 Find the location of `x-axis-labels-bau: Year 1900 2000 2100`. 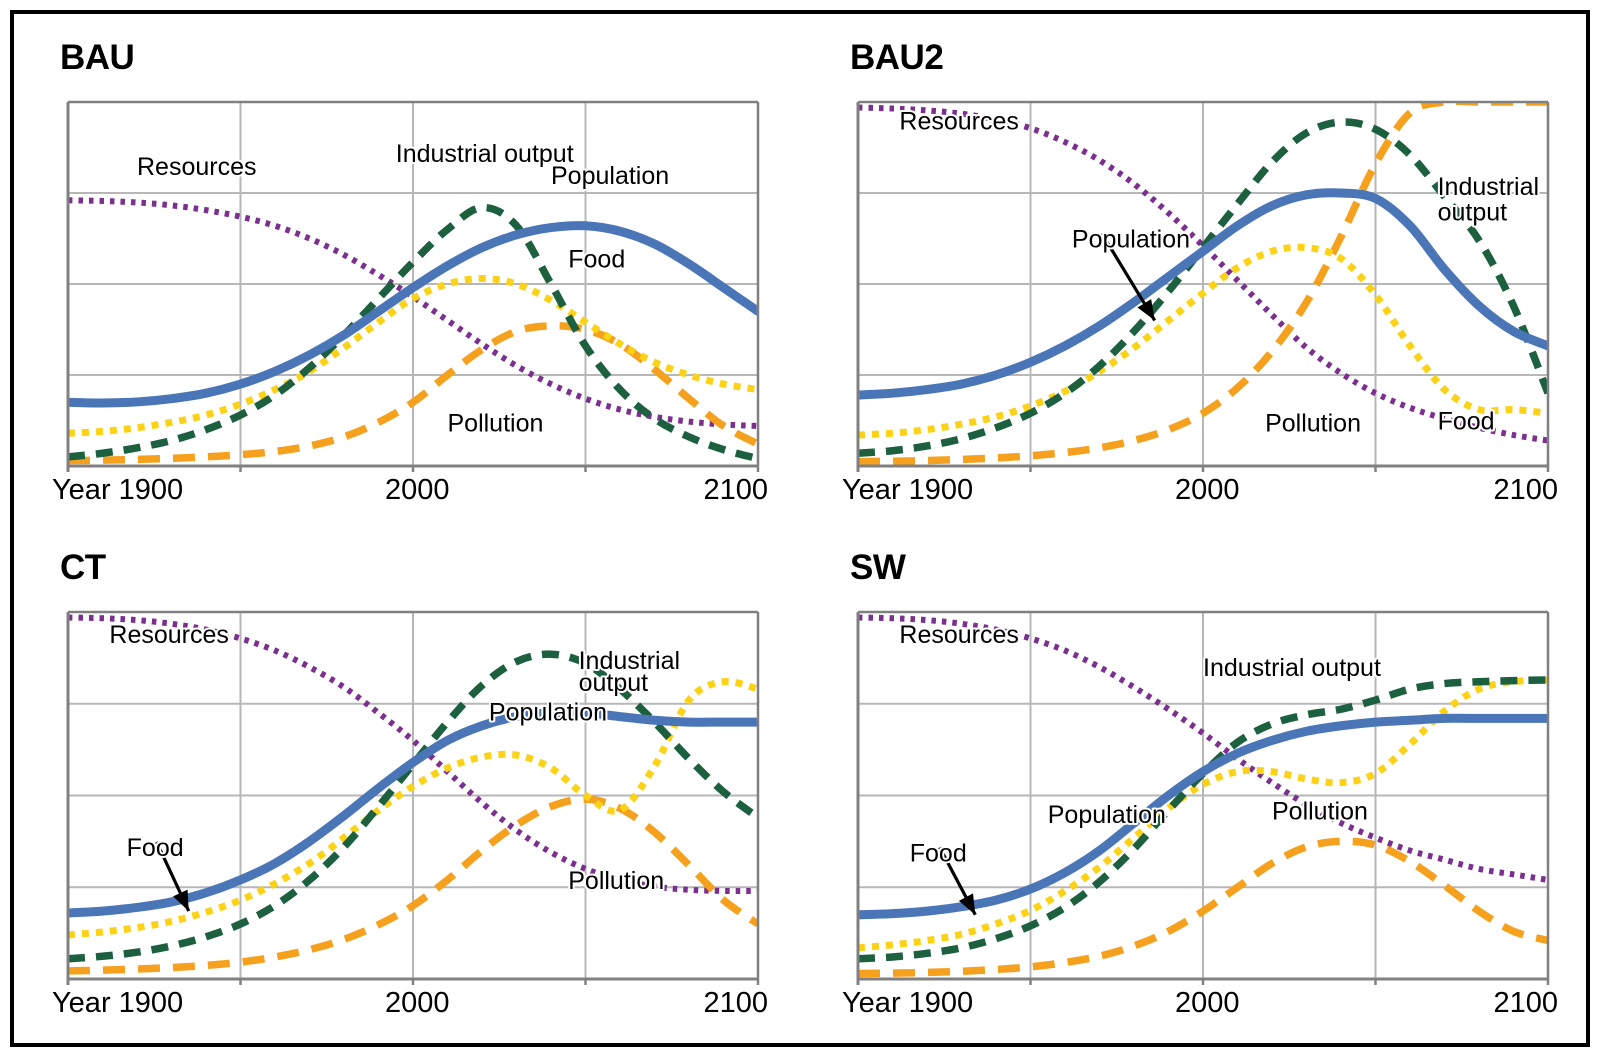

x-axis-labels-bau: Year 1900 2000 2100 is located at coordinates (410, 496).